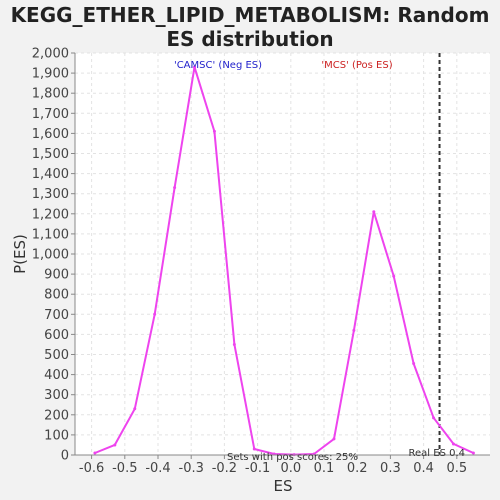 This screenshot has height=500, width=500. Describe the element at coordinates (50, 154) in the screenshot. I see `y-tick-label: 1,500` at that location.